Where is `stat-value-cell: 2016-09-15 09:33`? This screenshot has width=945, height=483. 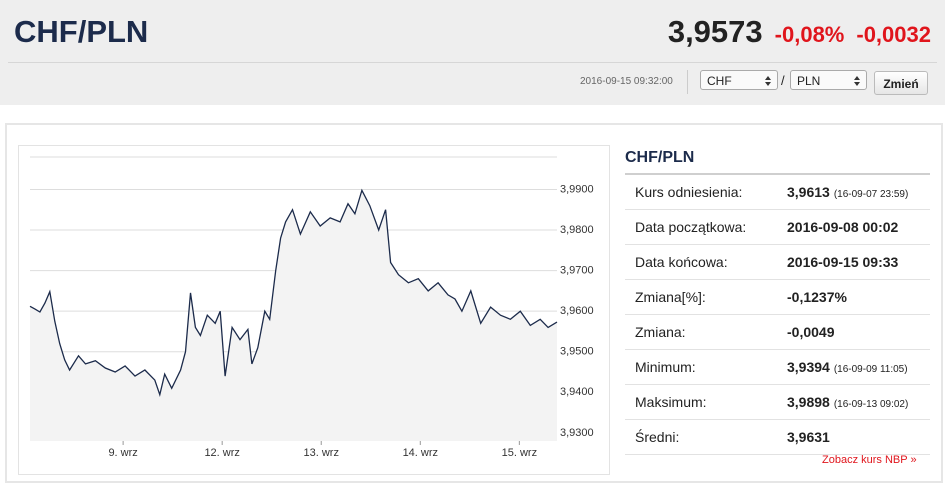 stat-value-cell: 2016-09-15 09:33 is located at coordinates (842, 262).